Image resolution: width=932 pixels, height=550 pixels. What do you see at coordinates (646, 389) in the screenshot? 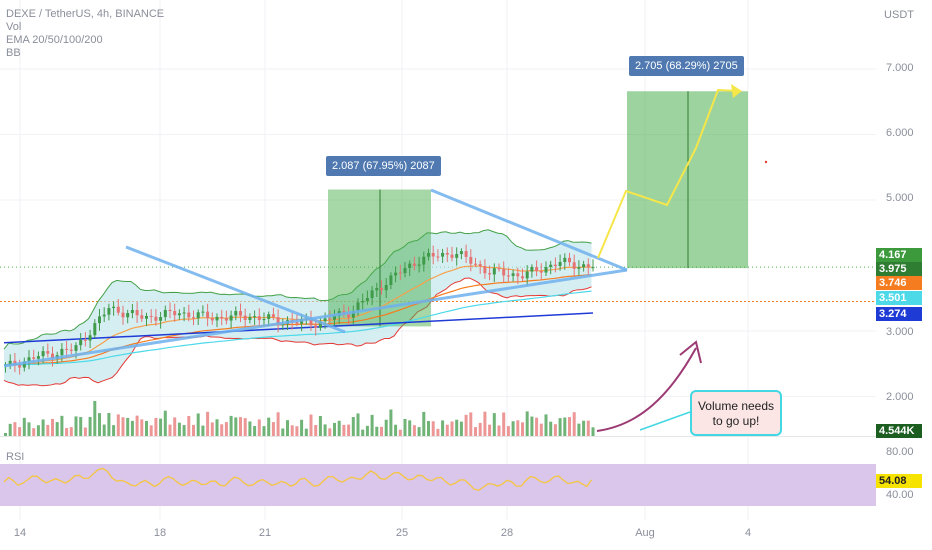
I see `volume-arrow` at bounding box center [646, 389].